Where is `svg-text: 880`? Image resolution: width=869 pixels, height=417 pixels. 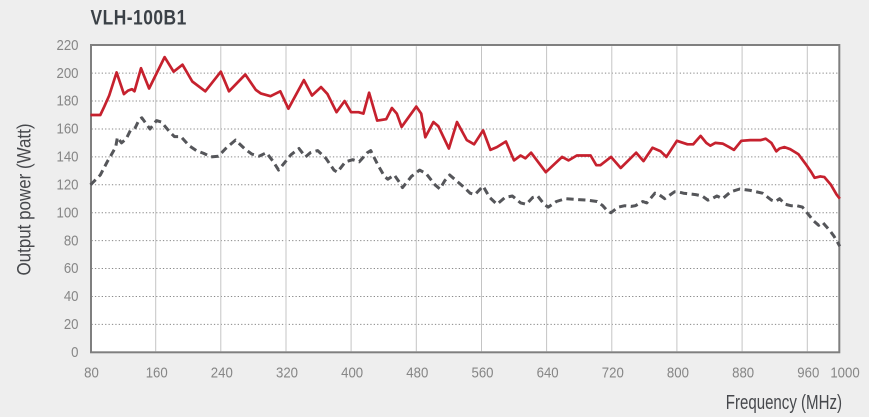 svg-text: 880 is located at coordinates (743, 372).